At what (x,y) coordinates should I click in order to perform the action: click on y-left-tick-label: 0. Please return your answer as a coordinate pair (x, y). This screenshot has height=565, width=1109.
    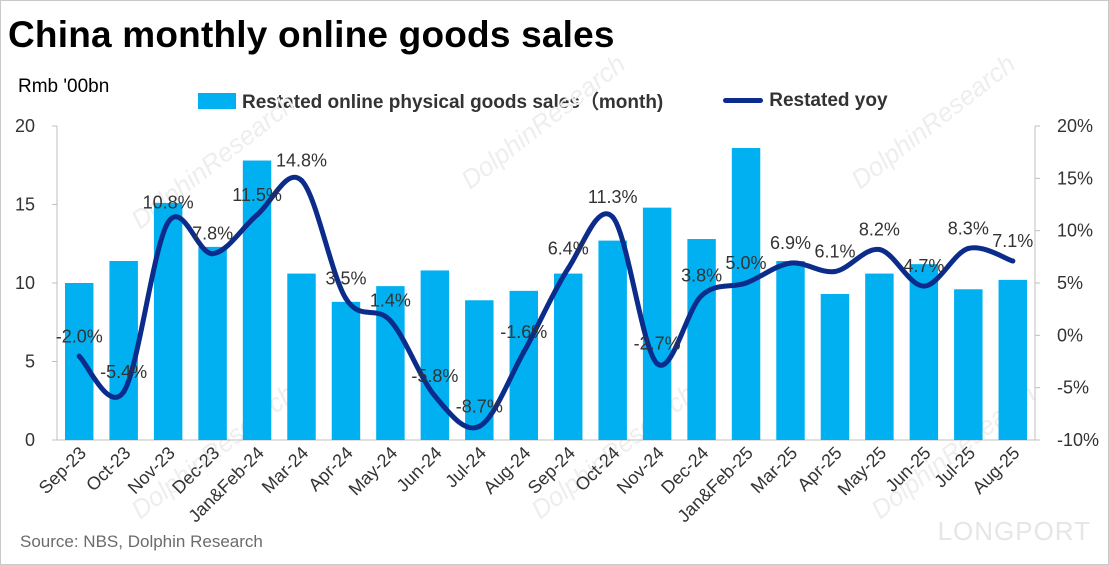
    Looking at the image, I should click on (30, 440).